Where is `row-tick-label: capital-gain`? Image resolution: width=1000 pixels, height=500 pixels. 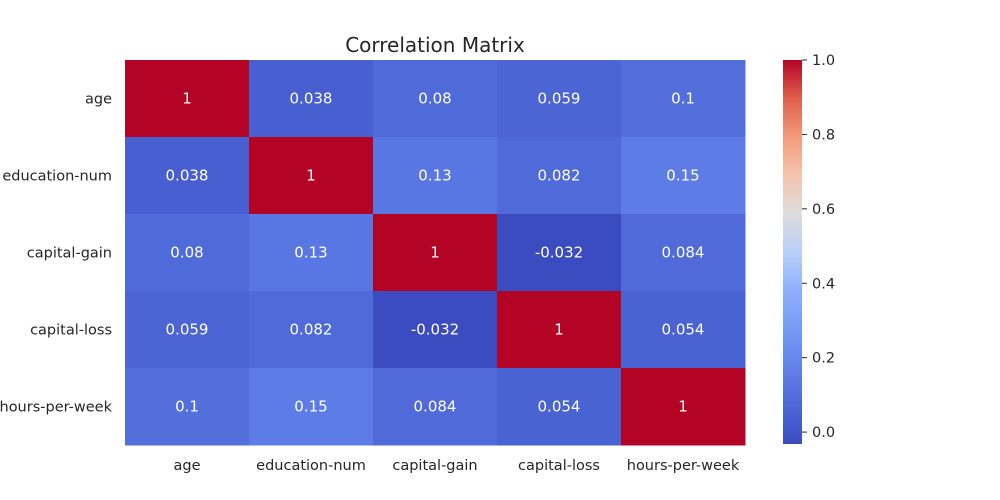 row-tick-label: capital-gain is located at coordinates (69, 254).